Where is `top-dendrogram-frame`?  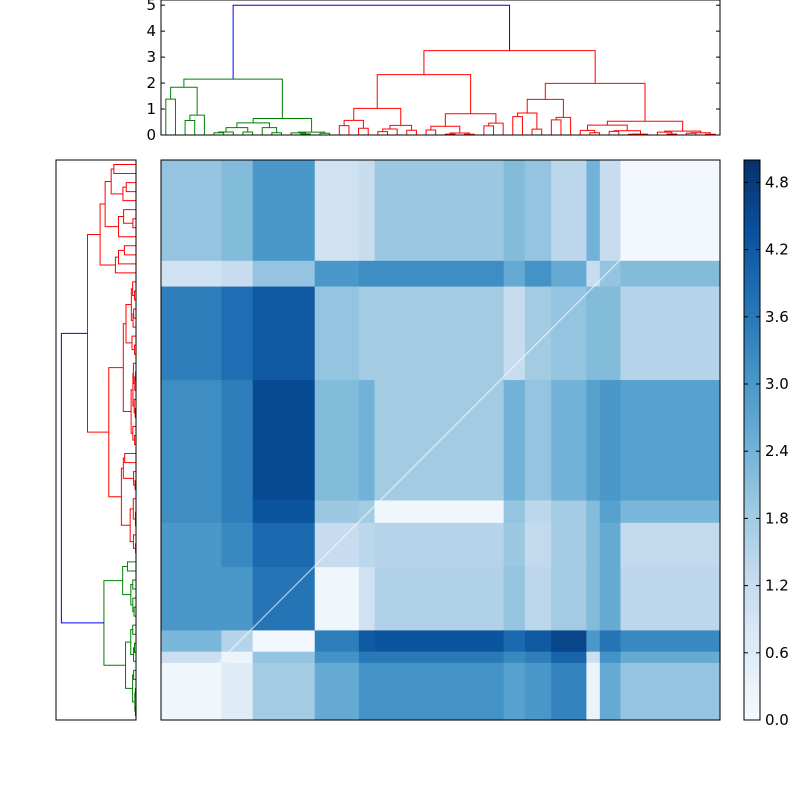
top-dendrogram-frame is located at coordinates (440, 68).